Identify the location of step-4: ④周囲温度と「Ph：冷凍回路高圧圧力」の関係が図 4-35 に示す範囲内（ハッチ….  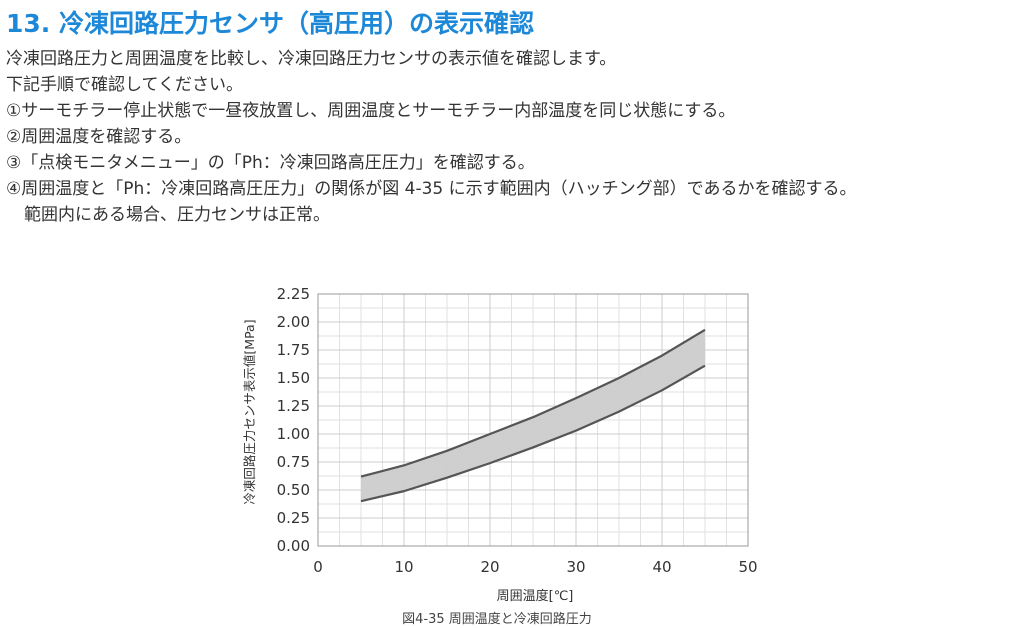
(431, 189).